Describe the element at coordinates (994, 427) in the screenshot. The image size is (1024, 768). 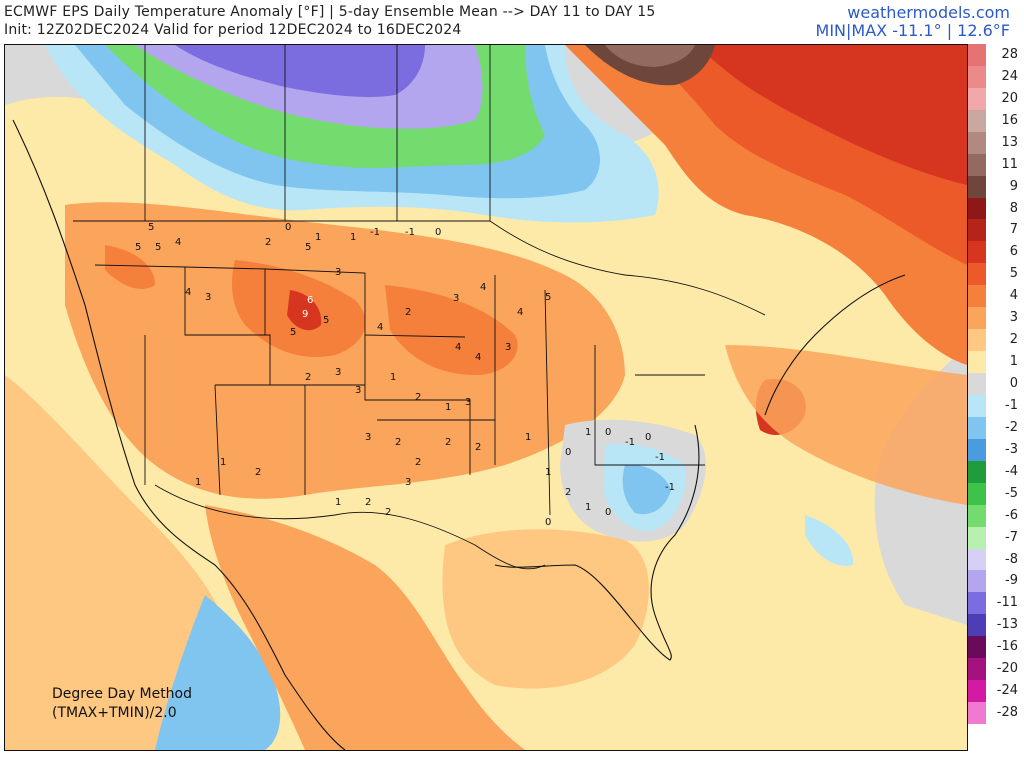
I see `legend-entry: -2` at that location.